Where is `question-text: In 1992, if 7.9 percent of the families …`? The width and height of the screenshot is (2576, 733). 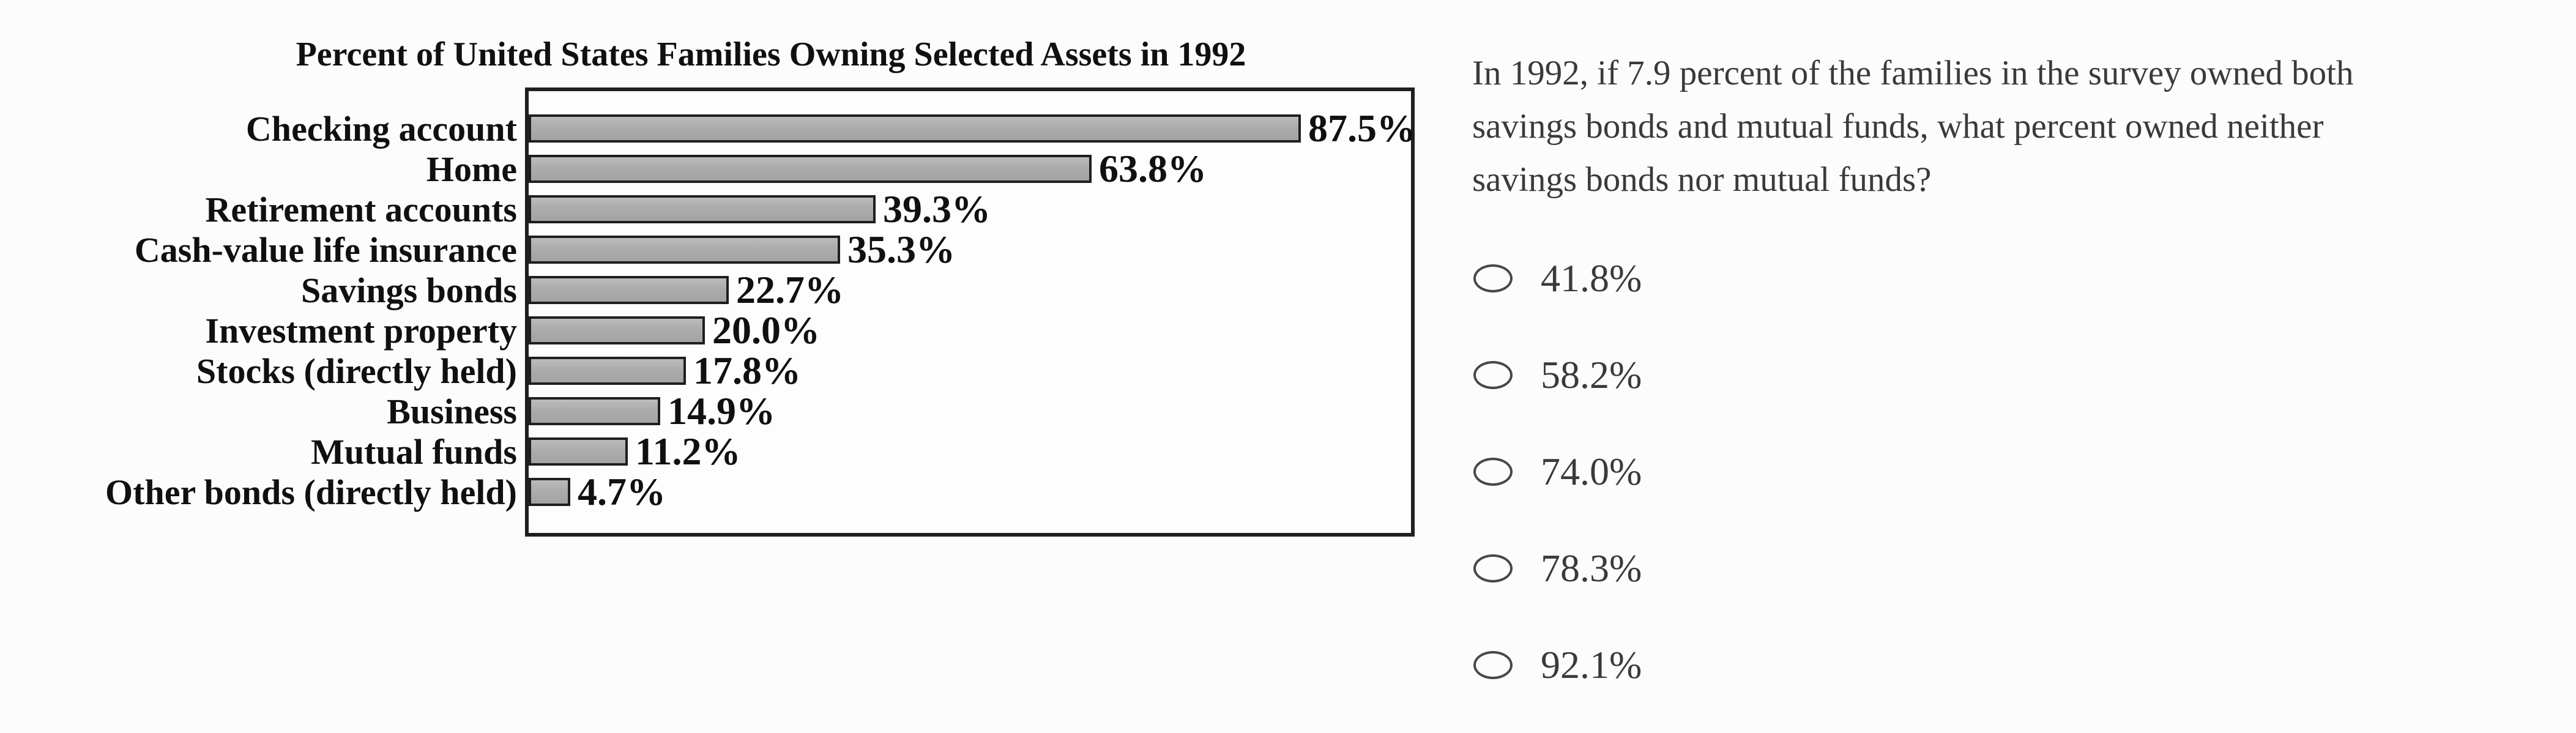
question-text: In 1992, if 7.9 percent of the families … is located at coordinates (1913, 126).